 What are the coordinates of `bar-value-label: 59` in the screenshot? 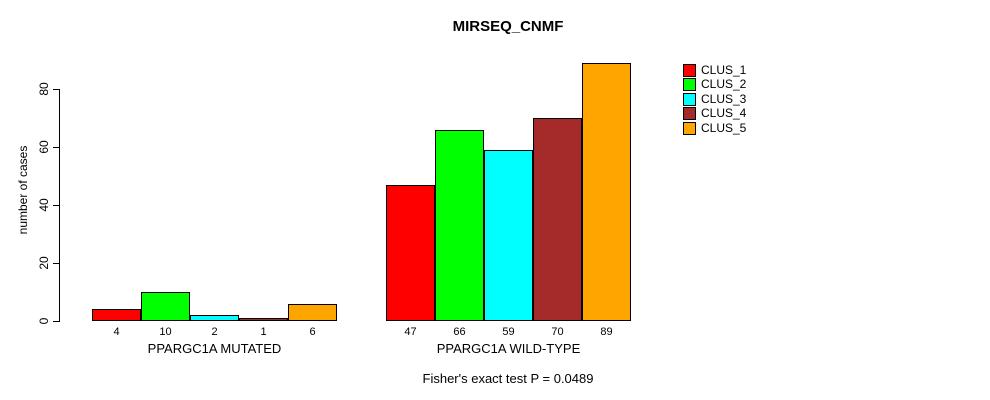 It's located at (508, 332).